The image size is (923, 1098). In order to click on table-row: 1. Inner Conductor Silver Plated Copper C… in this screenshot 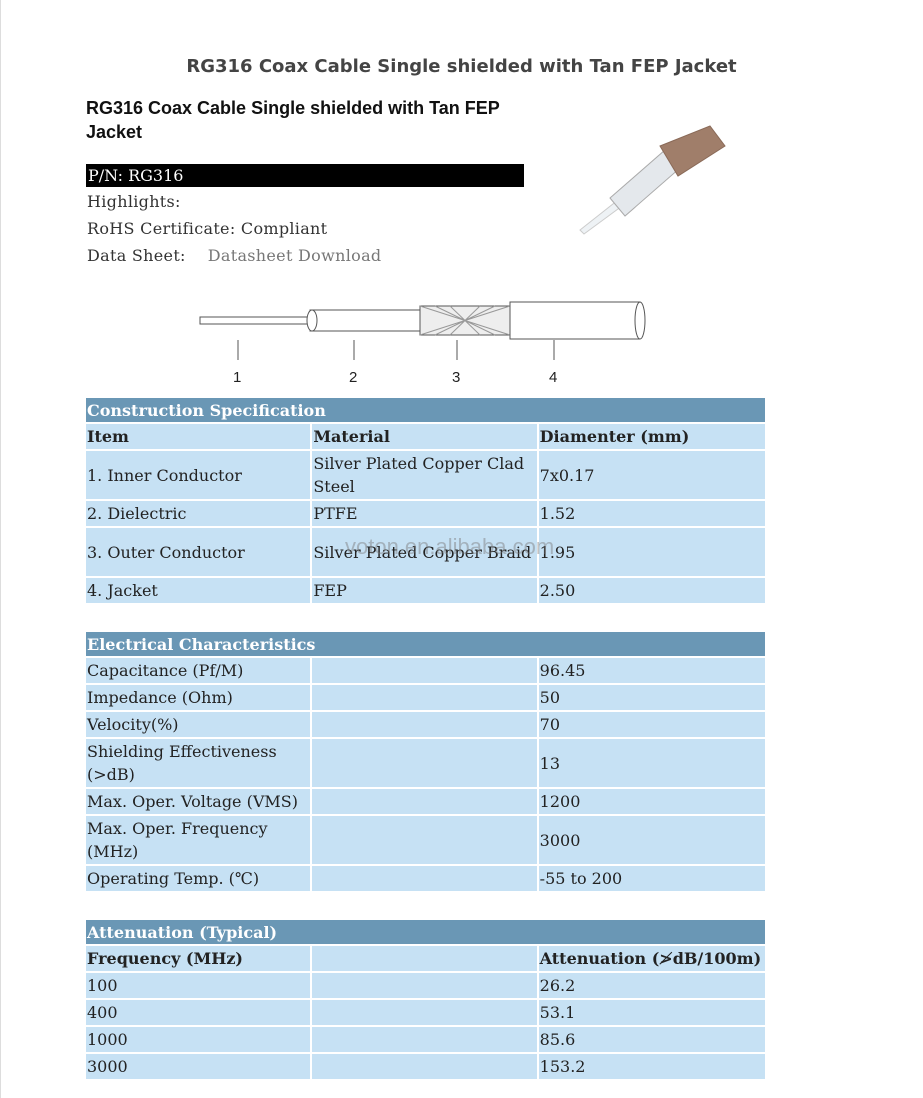, I will do `click(425, 475)`.